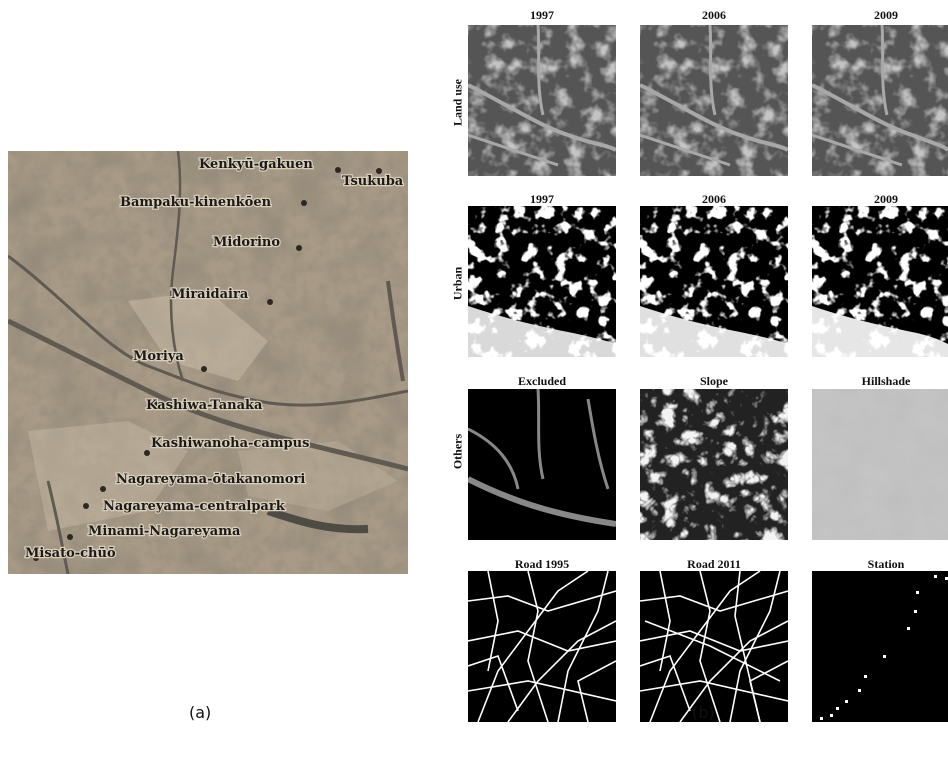 The width and height of the screenshot is (948, 760). What do you see at coordinates (194, 506) in the screenshot?
I see `station-label-nagareyama-centralpark: Nagareyama-centralpark` at bounding box center [194, 506].